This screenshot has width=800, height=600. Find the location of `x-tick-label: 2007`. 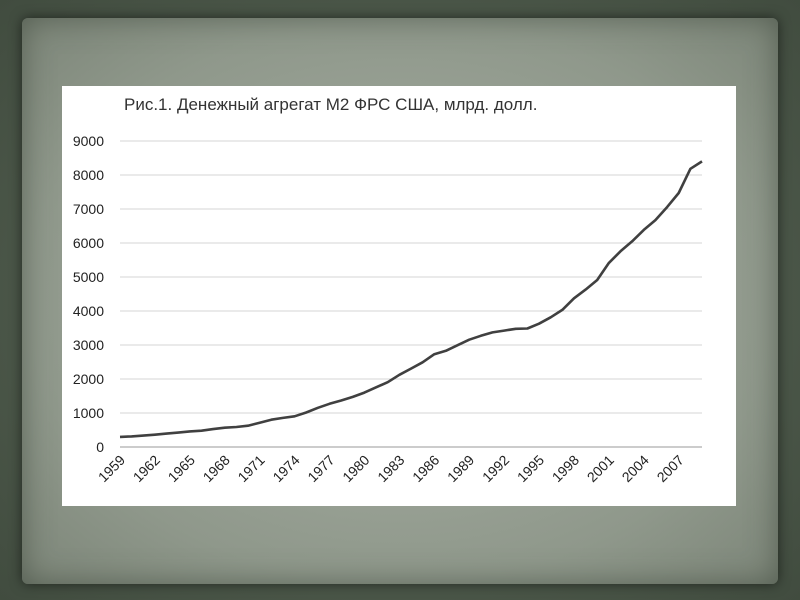

x-tick-label: 2007 is located at coordinates (669, 468).